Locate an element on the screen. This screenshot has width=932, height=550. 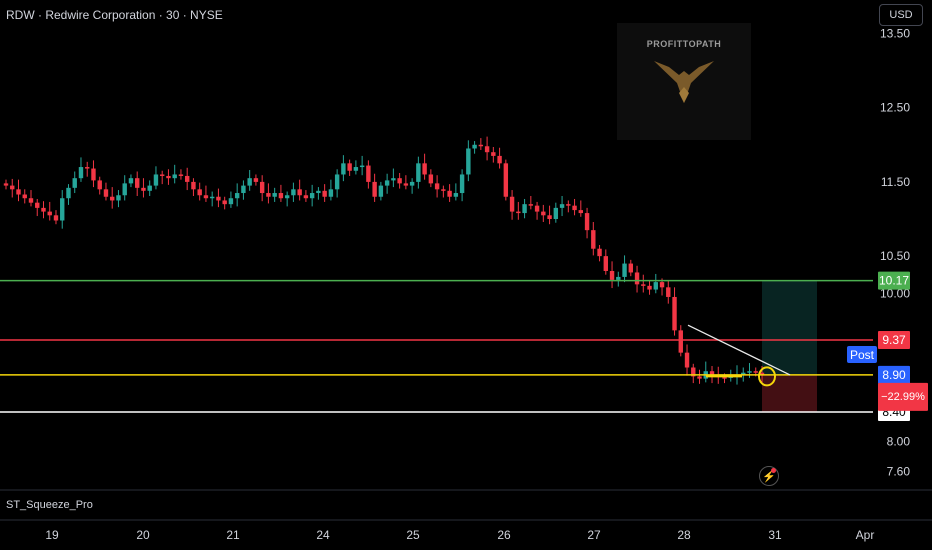
x-tick-label: 27 is located at coordinates (594, 535).